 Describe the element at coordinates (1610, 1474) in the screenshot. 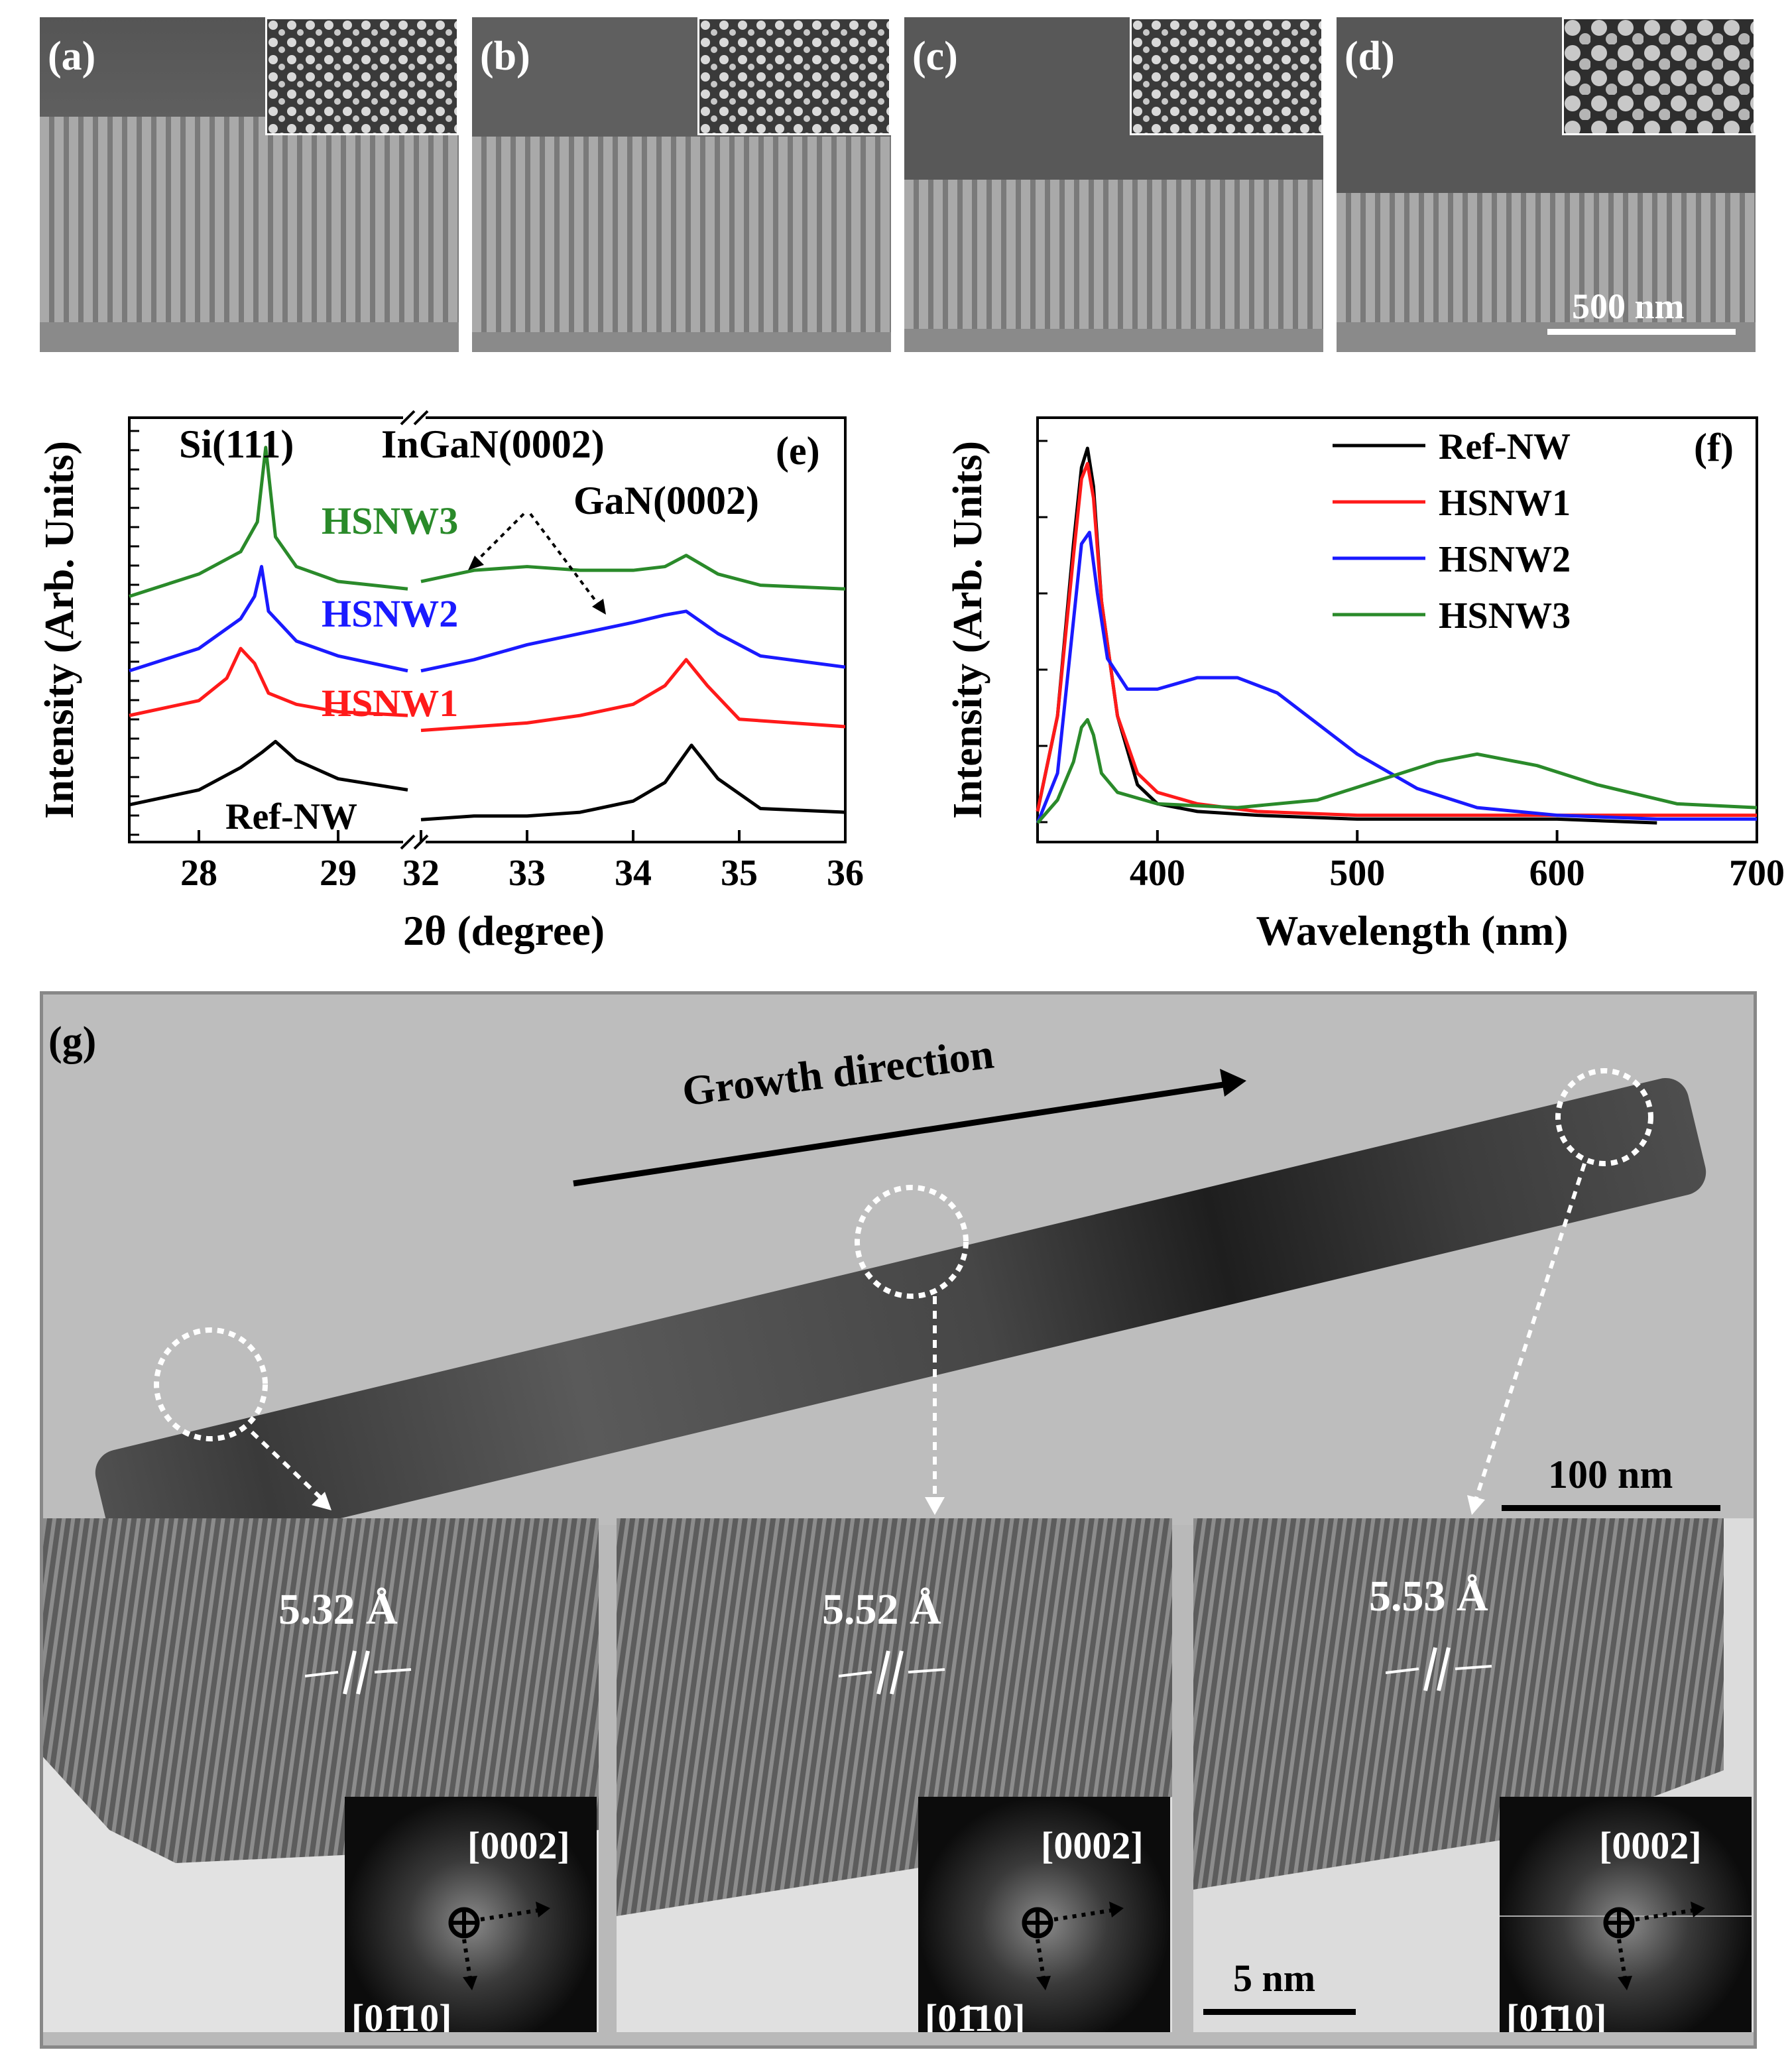

I see `tem-scale-bar-label: 100 nm` at that location.